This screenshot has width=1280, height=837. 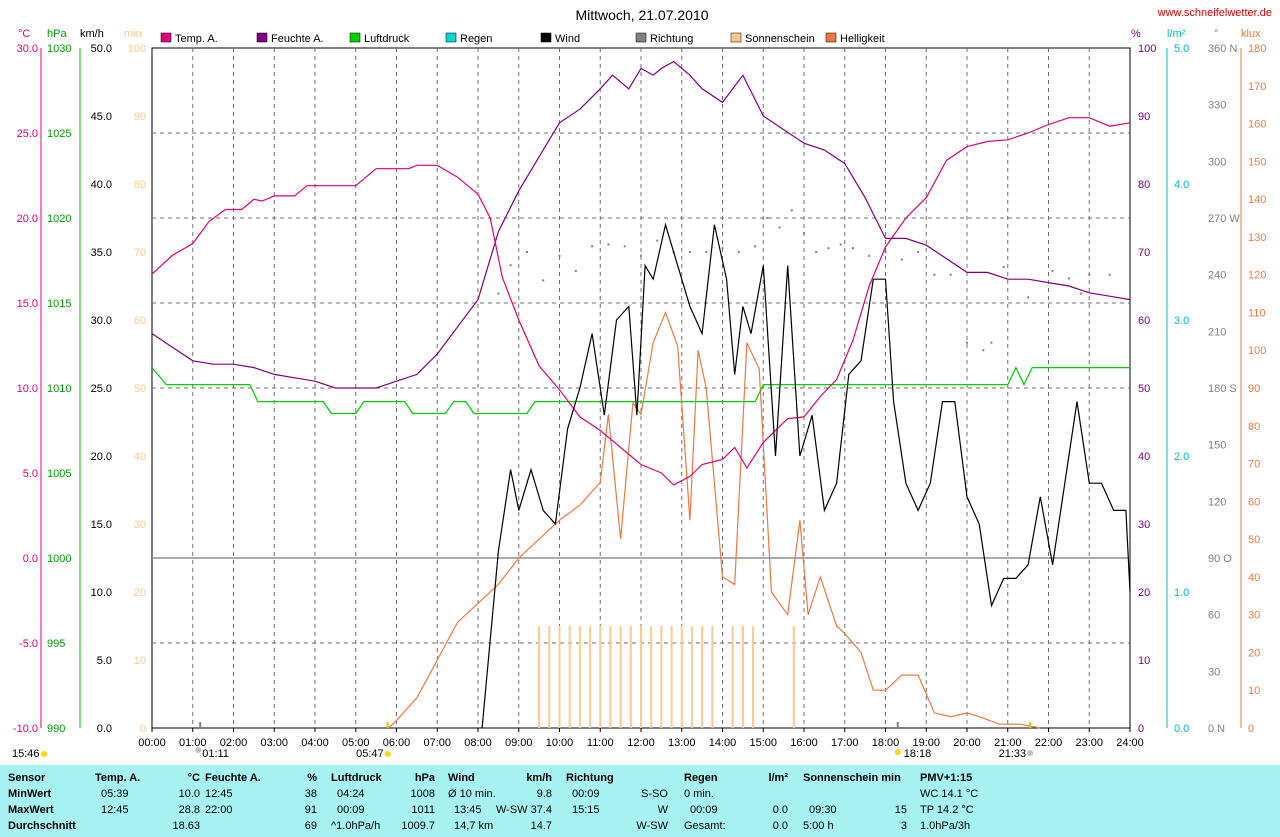 What do you see at coordinates (1257, 351) in the screenshot?
I see `lux-tick: 100` at bounding box center [1257, 351].